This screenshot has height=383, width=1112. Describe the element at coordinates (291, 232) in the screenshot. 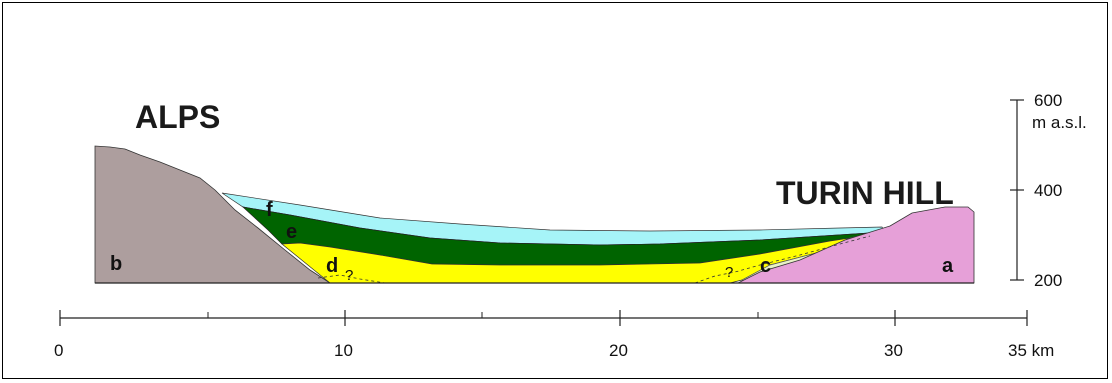

I see `unit-e-label: e` at that location.